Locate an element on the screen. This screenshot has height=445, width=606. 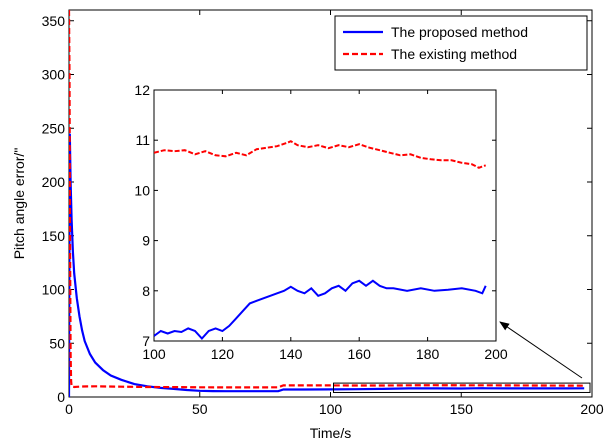
y-tick-label: 350 is located at coordinates (54, 21).